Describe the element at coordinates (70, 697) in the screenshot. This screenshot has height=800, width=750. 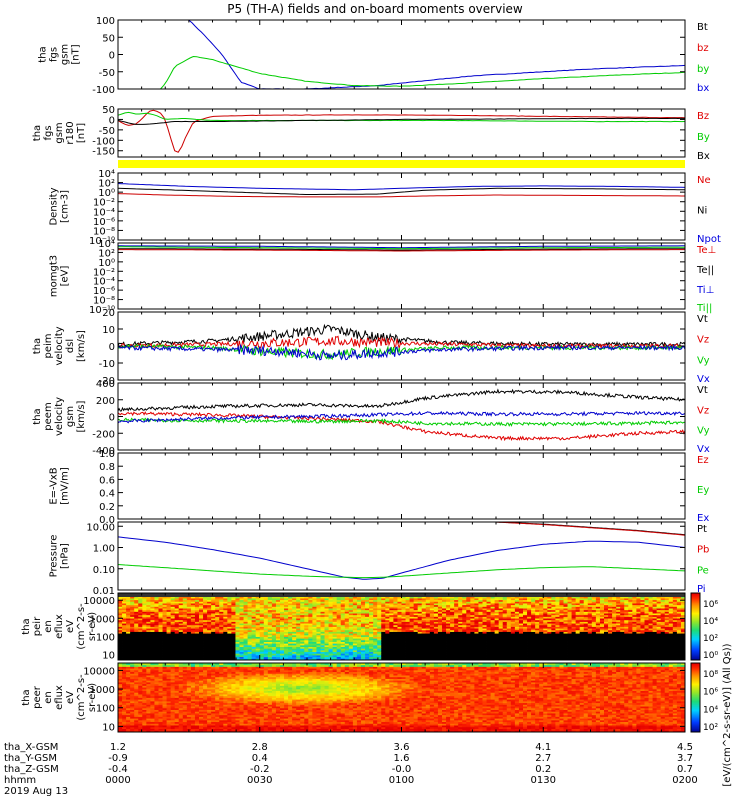
I see `y-axis-label: eV` at that location.